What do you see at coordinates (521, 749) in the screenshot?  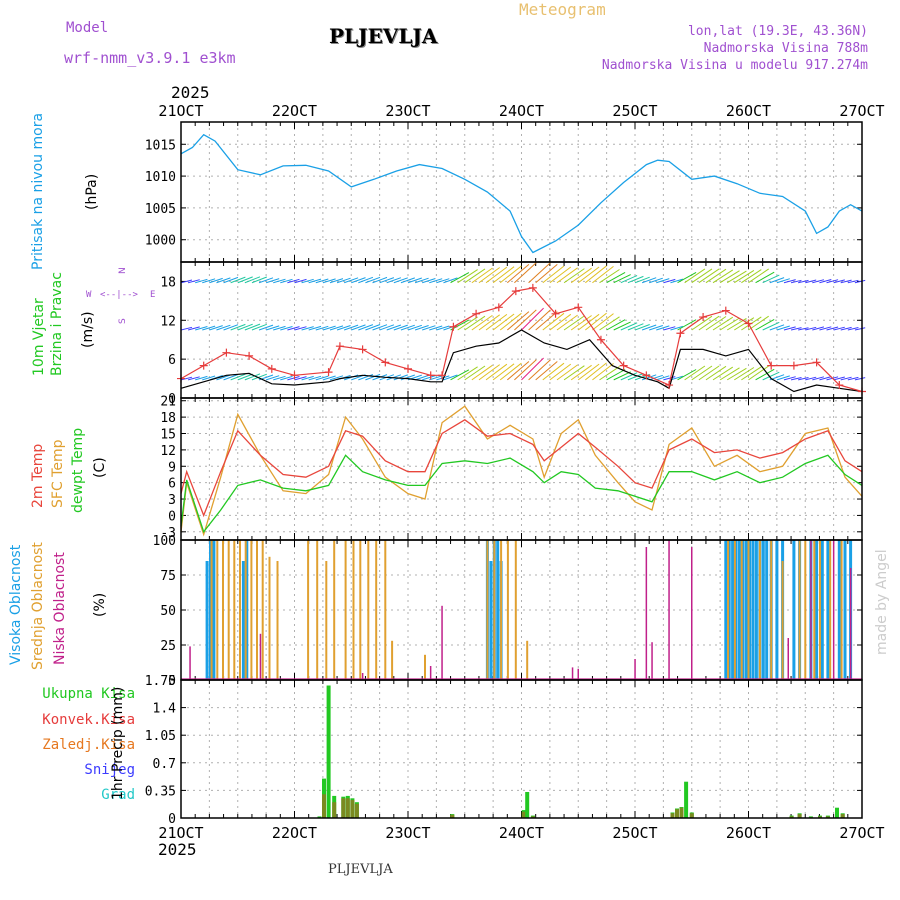 I see `precip-frame` at bounding box center [521, 749].